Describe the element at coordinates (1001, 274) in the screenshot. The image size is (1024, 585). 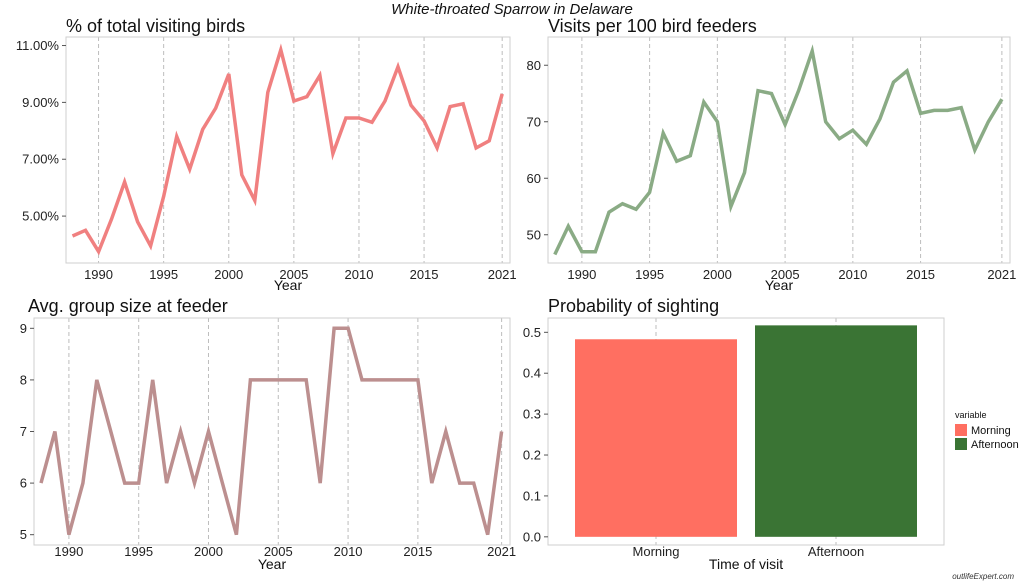
I see `visits-xtick-label: 2021` at that location.